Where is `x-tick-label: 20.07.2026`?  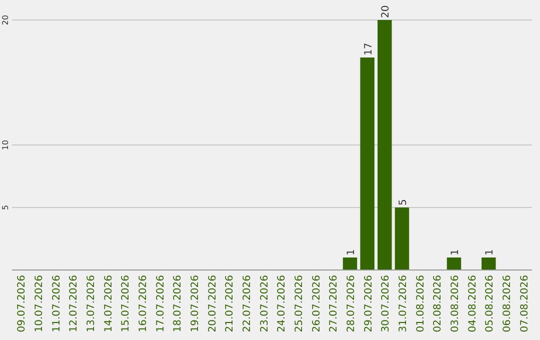
x-tick-label: 20.07.2026 is located at coordinates (212, 303).